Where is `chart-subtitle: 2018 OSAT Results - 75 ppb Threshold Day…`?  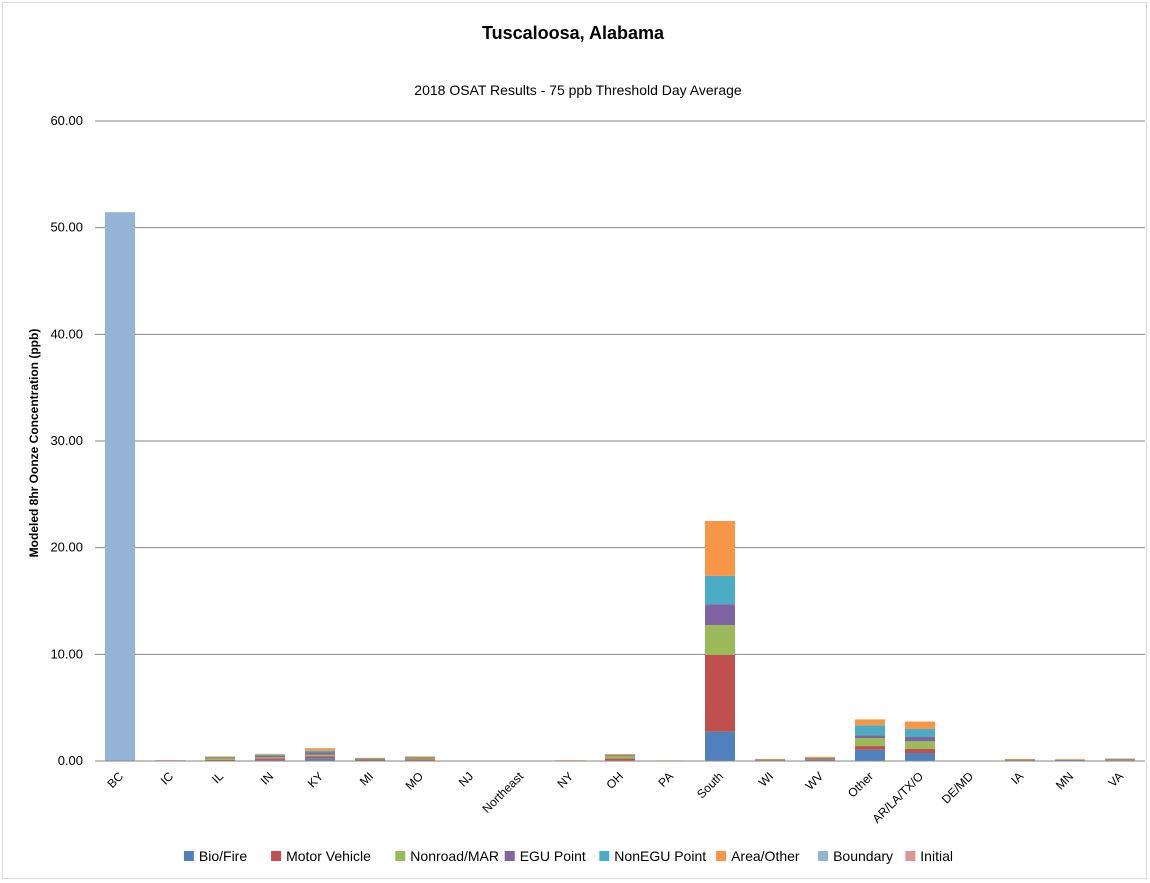
chart-subtitle: 2018 OSAT Results - 75 ppb Threshold Day… is located at coordinates (578, 90).